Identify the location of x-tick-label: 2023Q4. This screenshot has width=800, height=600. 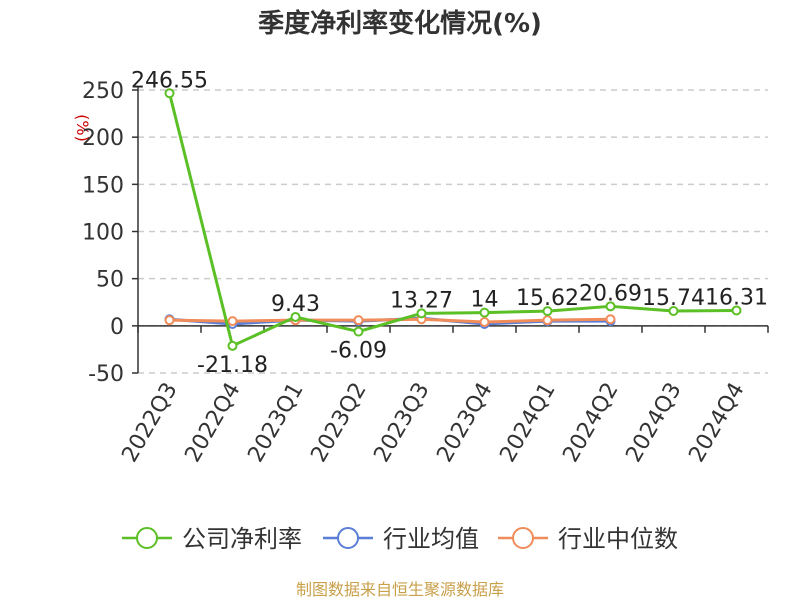
(464, 423).